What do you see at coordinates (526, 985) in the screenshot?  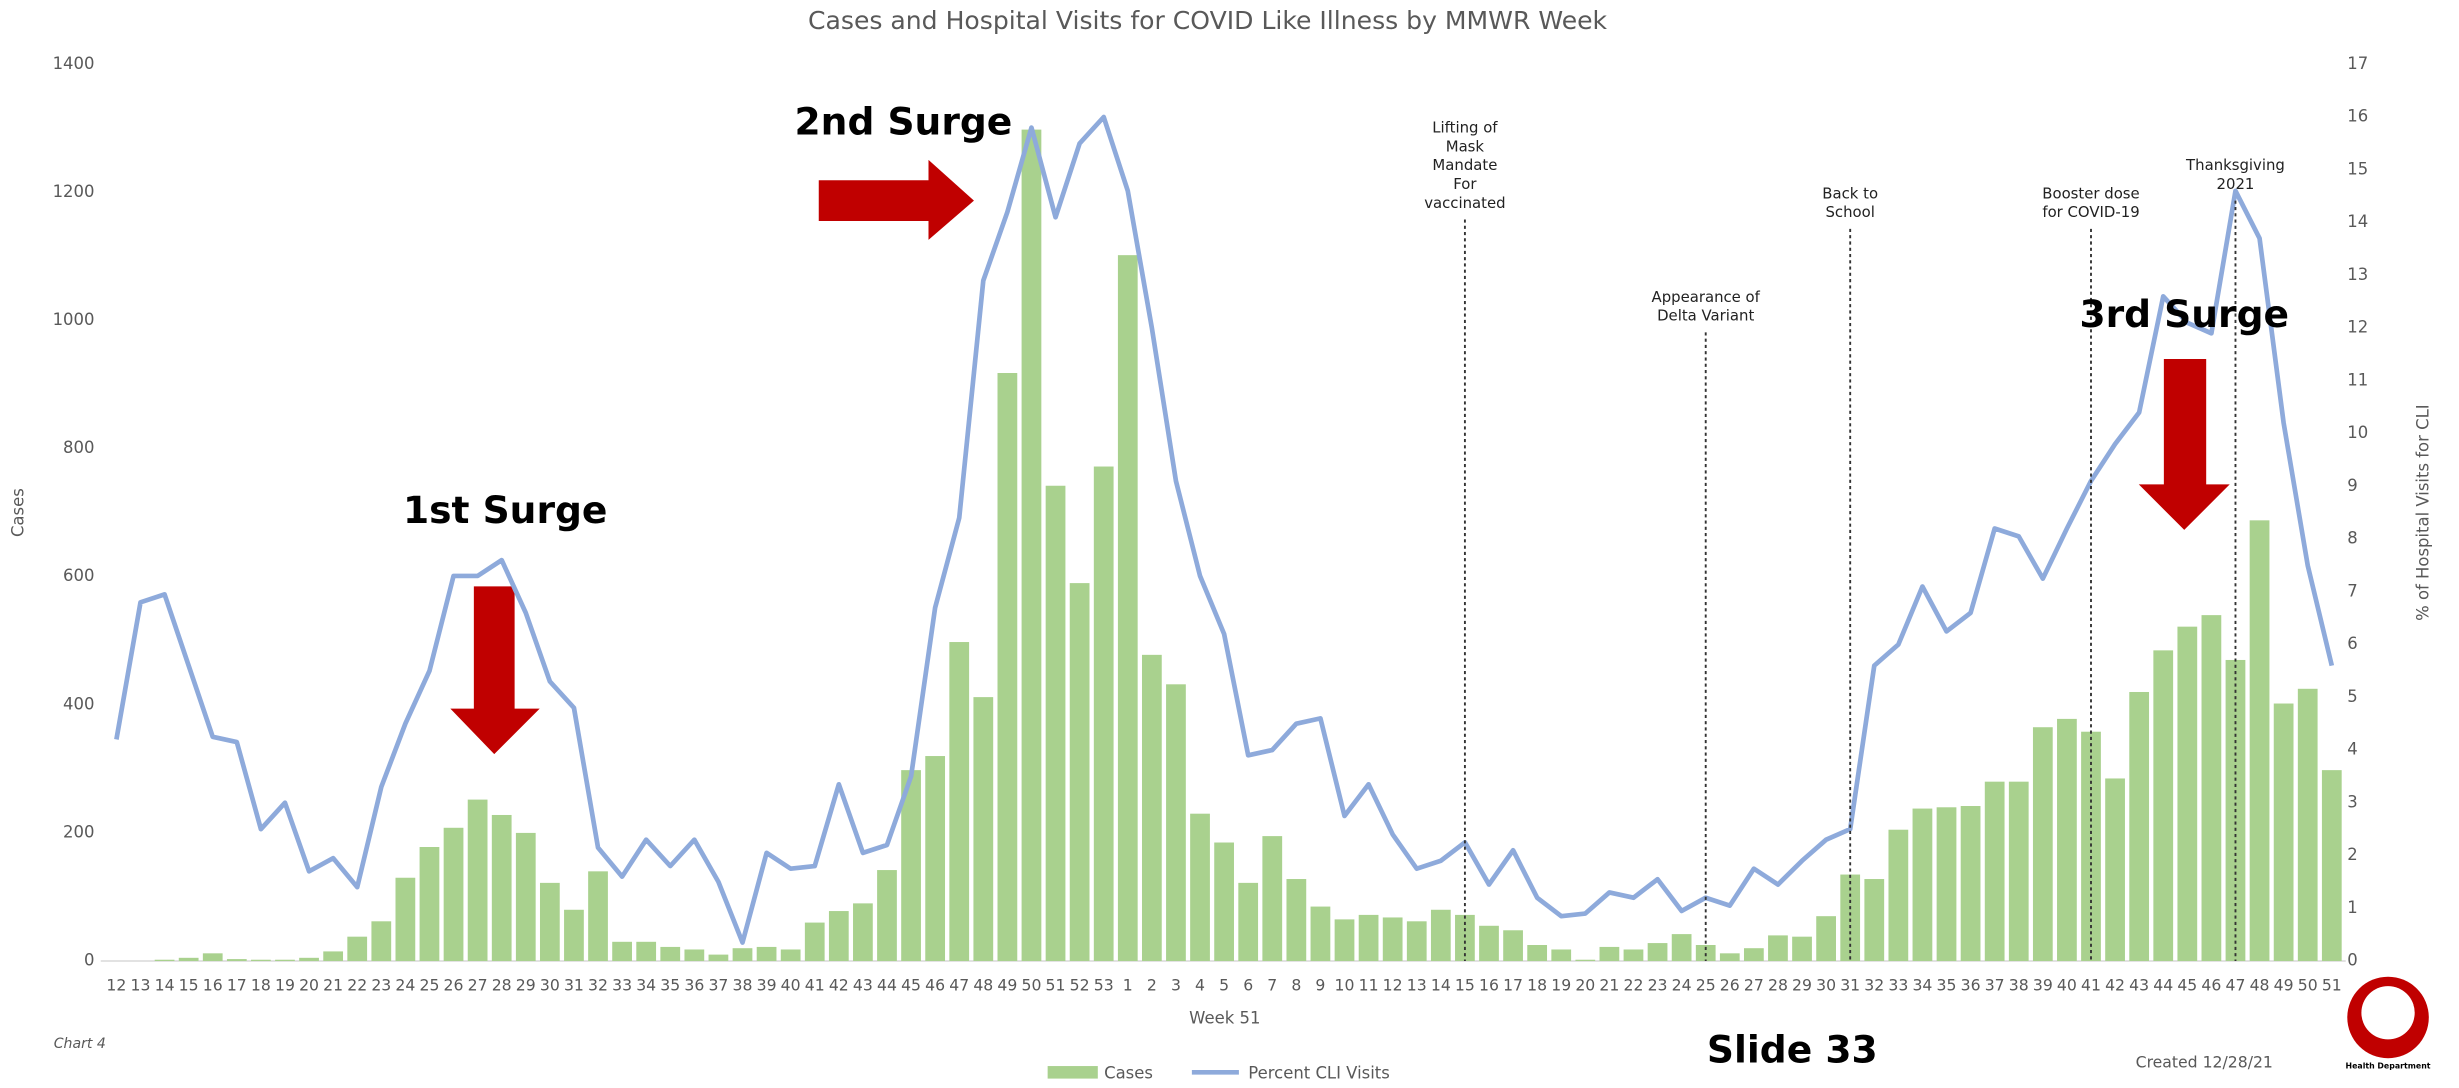 I see `x-tick-label: 29` at bounding box center [526, 985].